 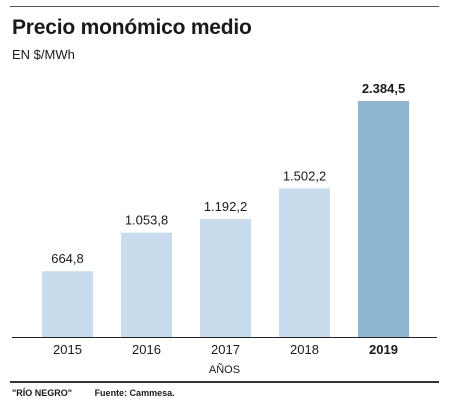 I want to click on tick-label-2015: 2015, so click(x=67, y=349).